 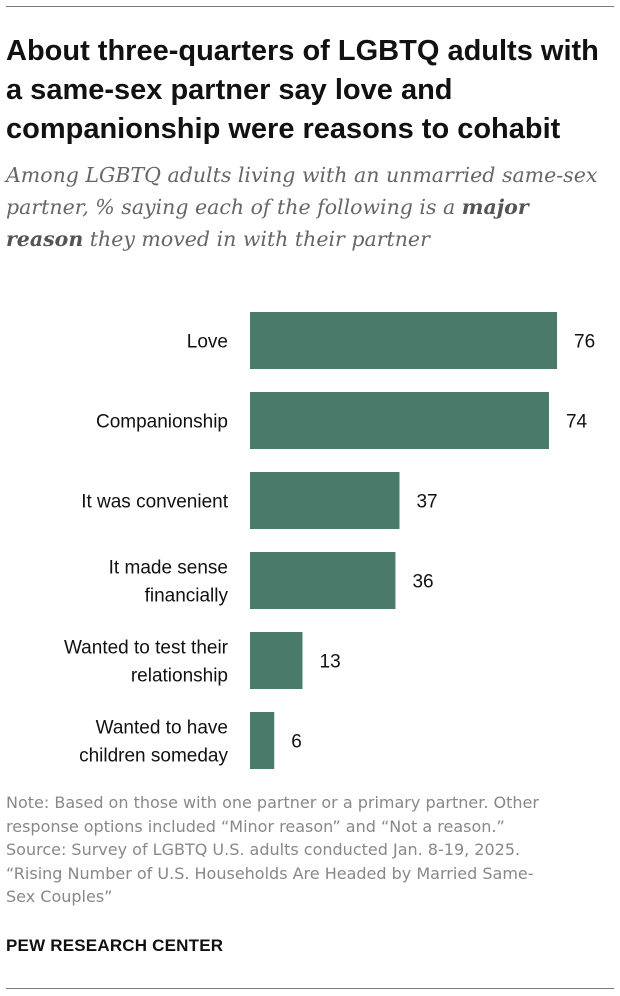 I want to click on pew-research-center-logo-text: PEW RESEARCH CENTER, so click(x=115, y=945).